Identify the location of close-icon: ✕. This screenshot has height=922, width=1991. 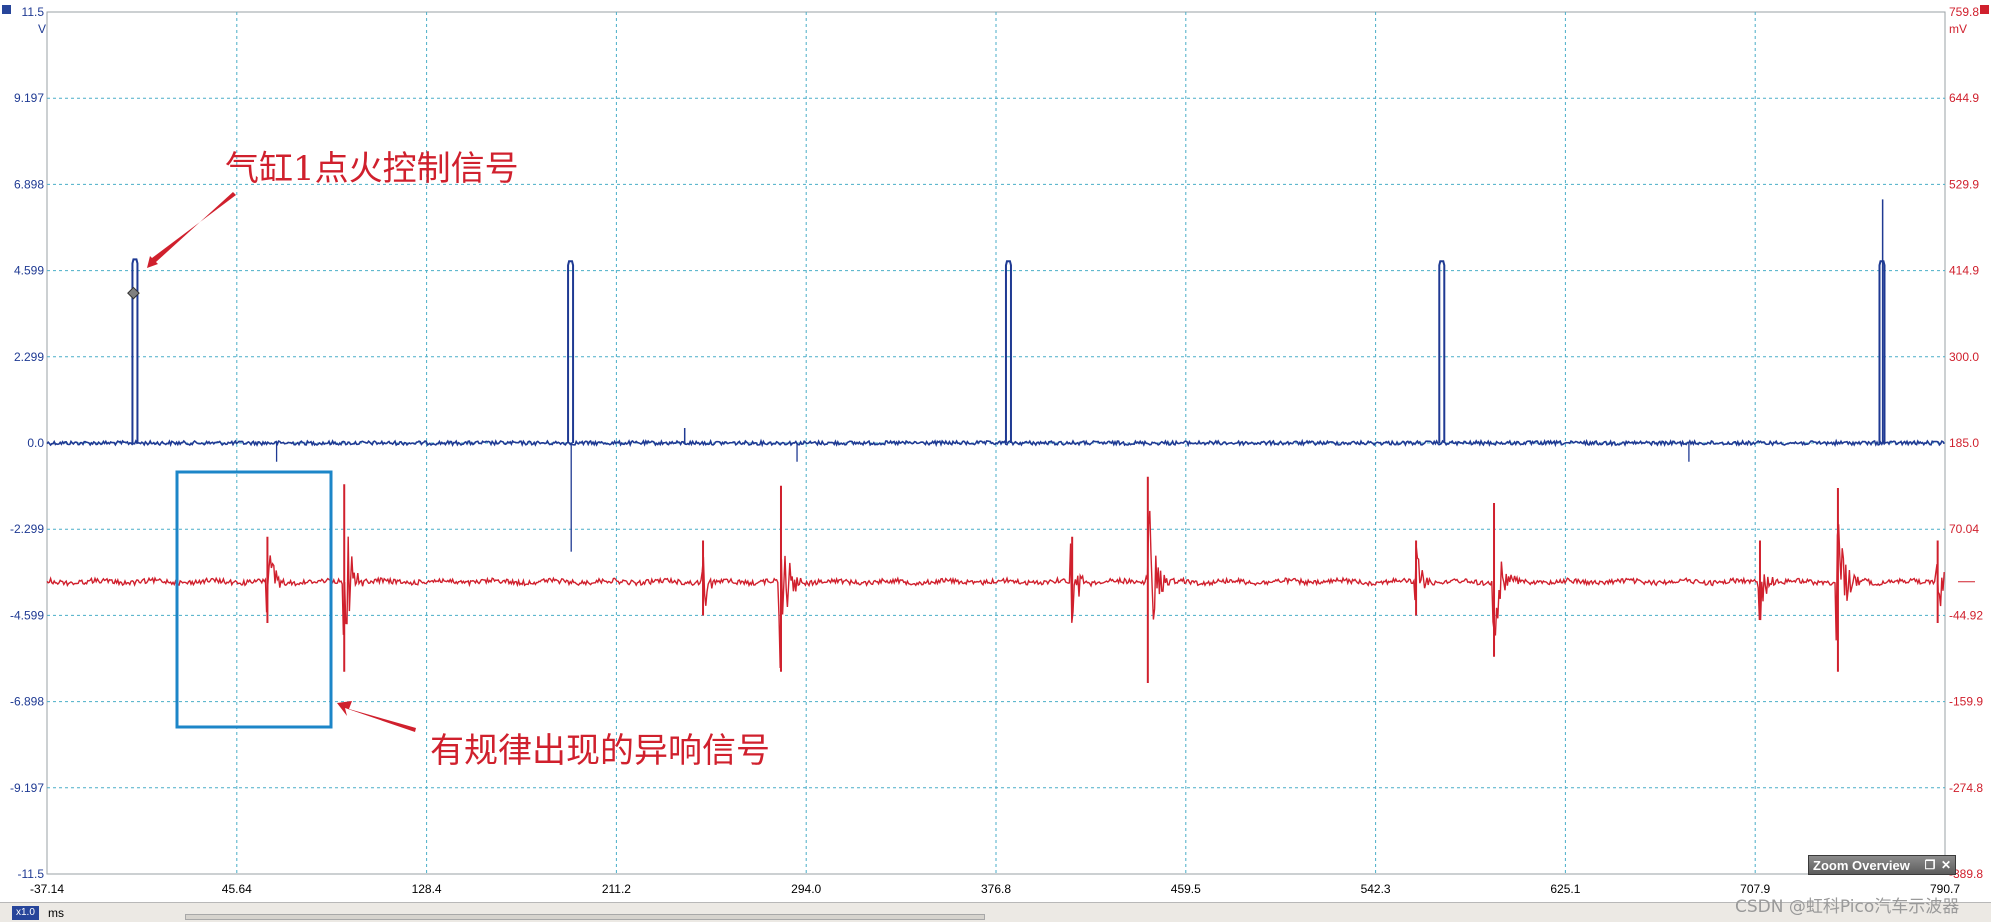
(1946, 865).